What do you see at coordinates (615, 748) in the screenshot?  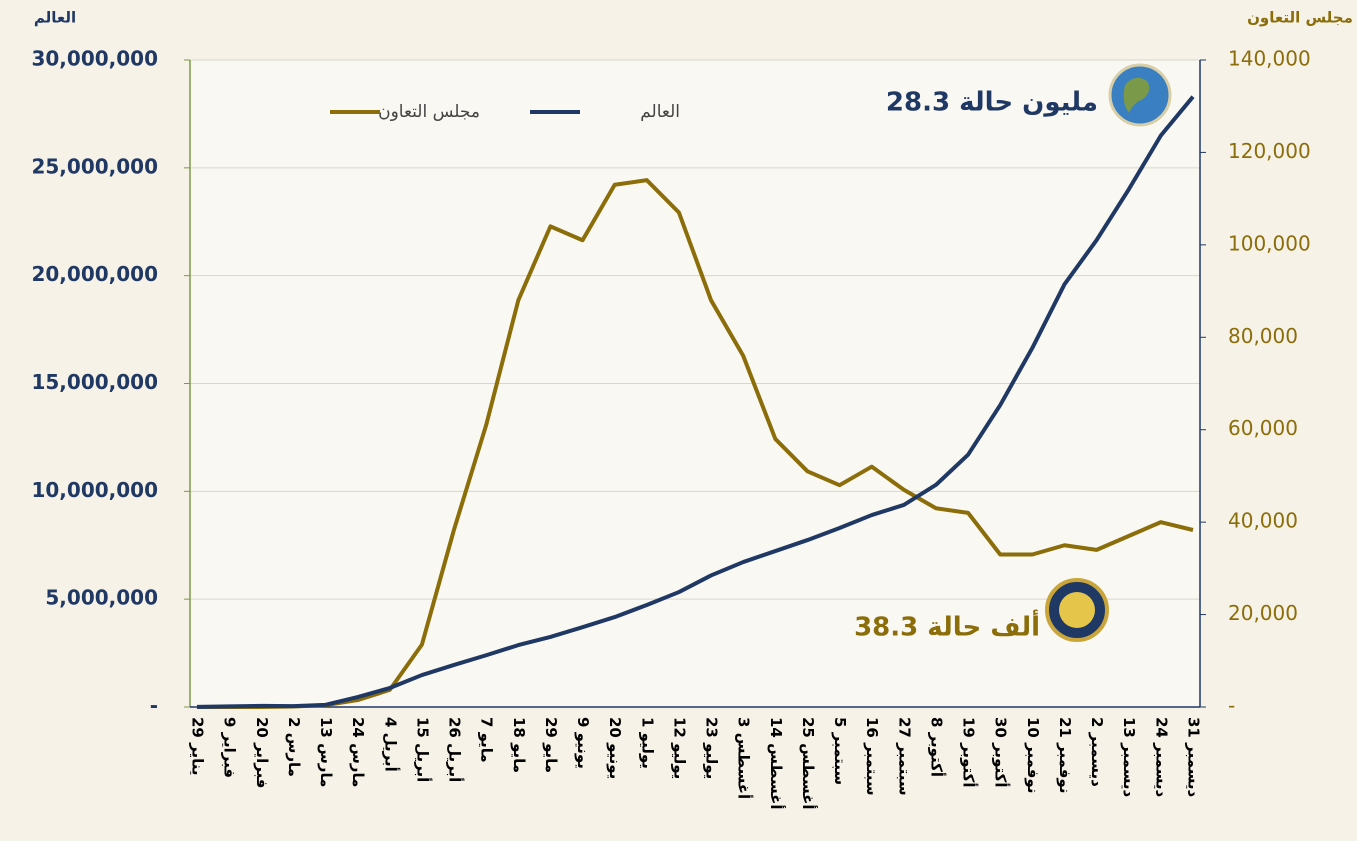 I see `x-tick-label: 20 يونيو` at bounding box center [615, 748].